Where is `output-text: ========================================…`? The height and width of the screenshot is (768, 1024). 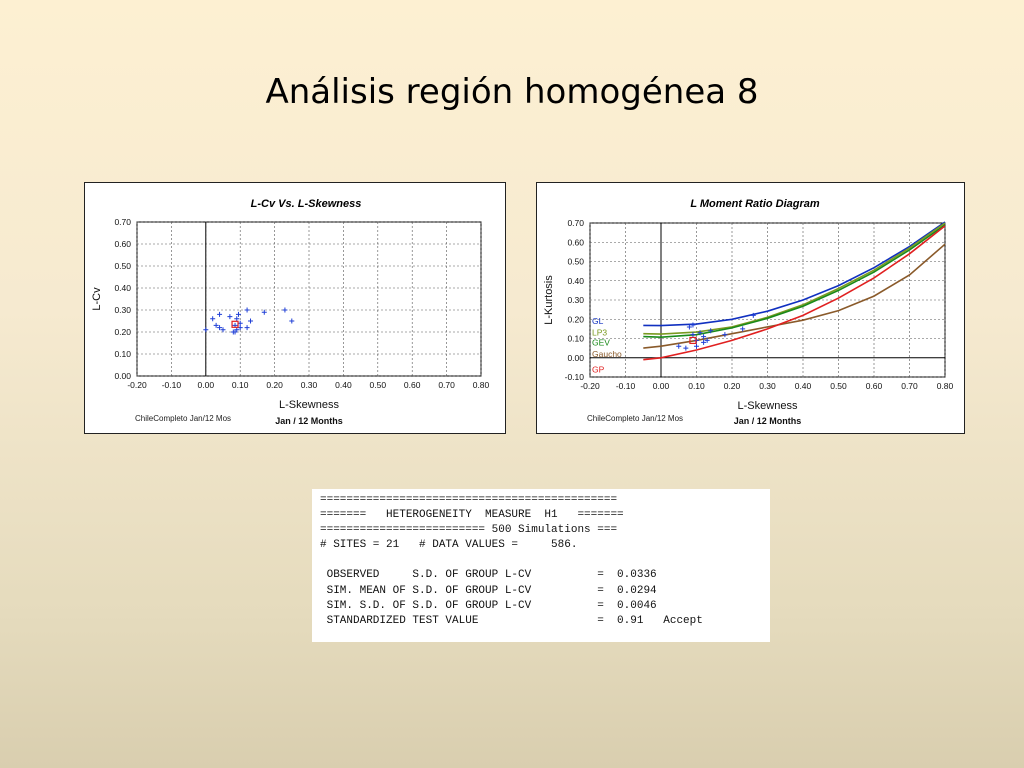
output-text: ========================================… is located at coordinates (541, 559).